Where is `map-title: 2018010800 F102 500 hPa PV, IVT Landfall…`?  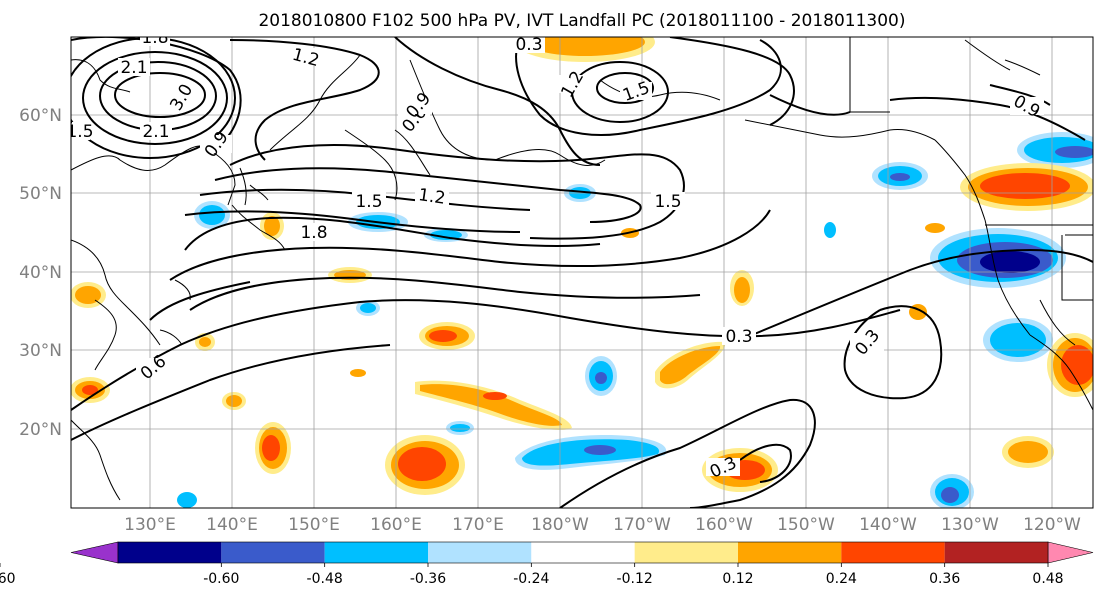
map-title: 2018010800 F102 500 hPa PV, IVT Landfall… is located at coordinates (581, 21).